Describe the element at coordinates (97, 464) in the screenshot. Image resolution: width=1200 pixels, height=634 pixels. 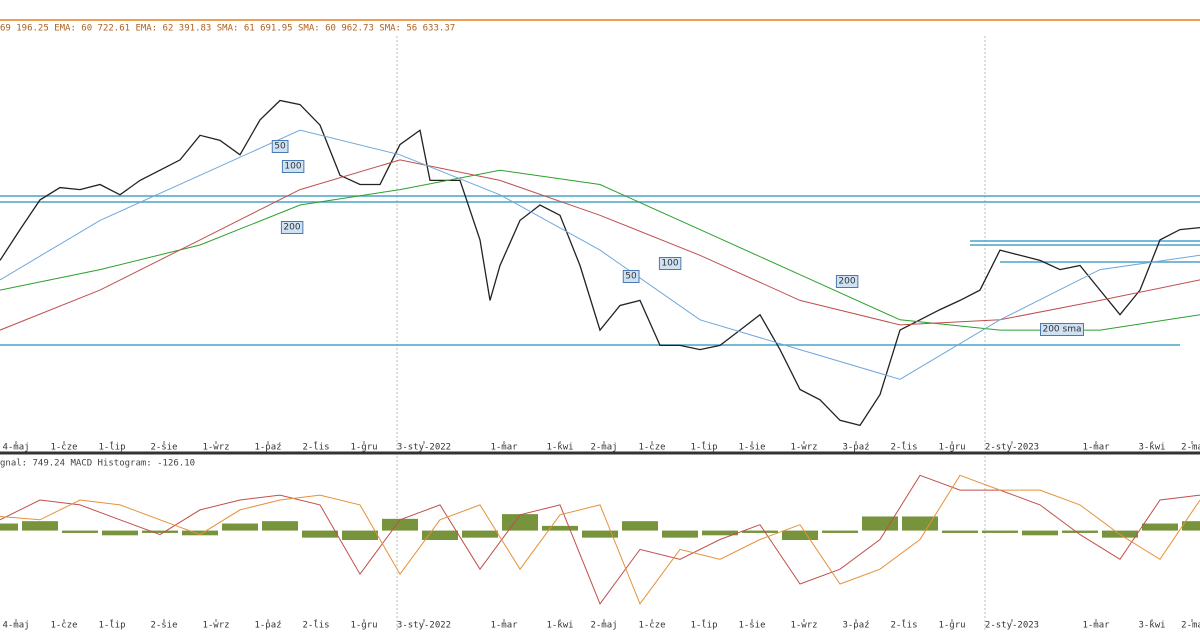
I see `macd-header: gnal: 749.24 MACD Histogram: -126.10` at that location.